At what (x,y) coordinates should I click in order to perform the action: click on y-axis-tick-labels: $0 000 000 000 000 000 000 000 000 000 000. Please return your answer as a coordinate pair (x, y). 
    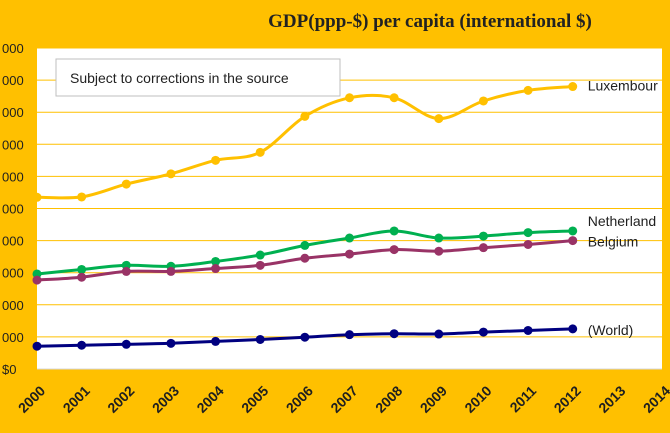
    Looking at the image, I should click on (13, 209).